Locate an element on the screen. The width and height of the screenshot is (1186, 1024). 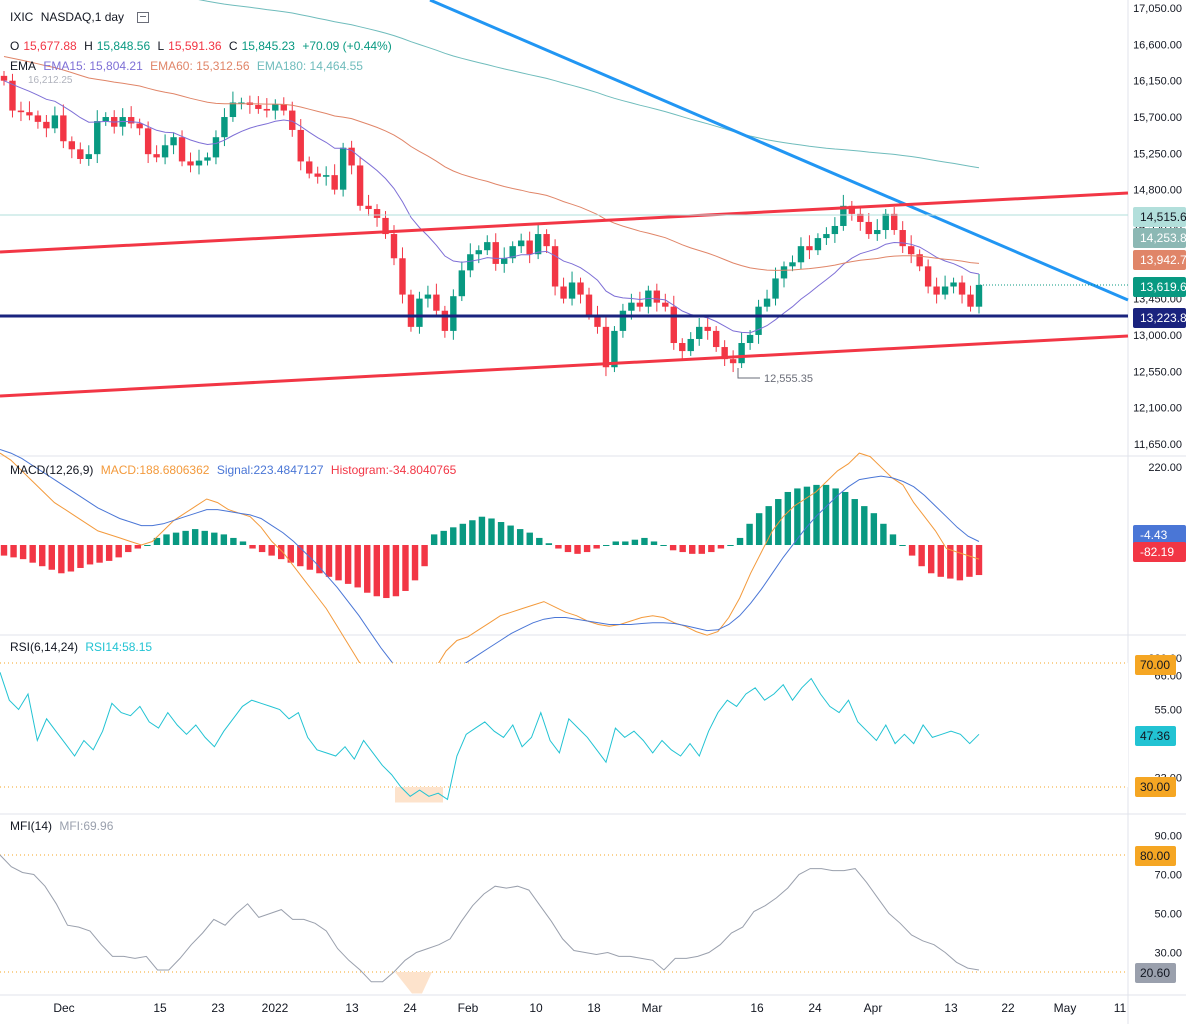
signal-value: Signal:223.4847127 is located at coordinates (270, 470).